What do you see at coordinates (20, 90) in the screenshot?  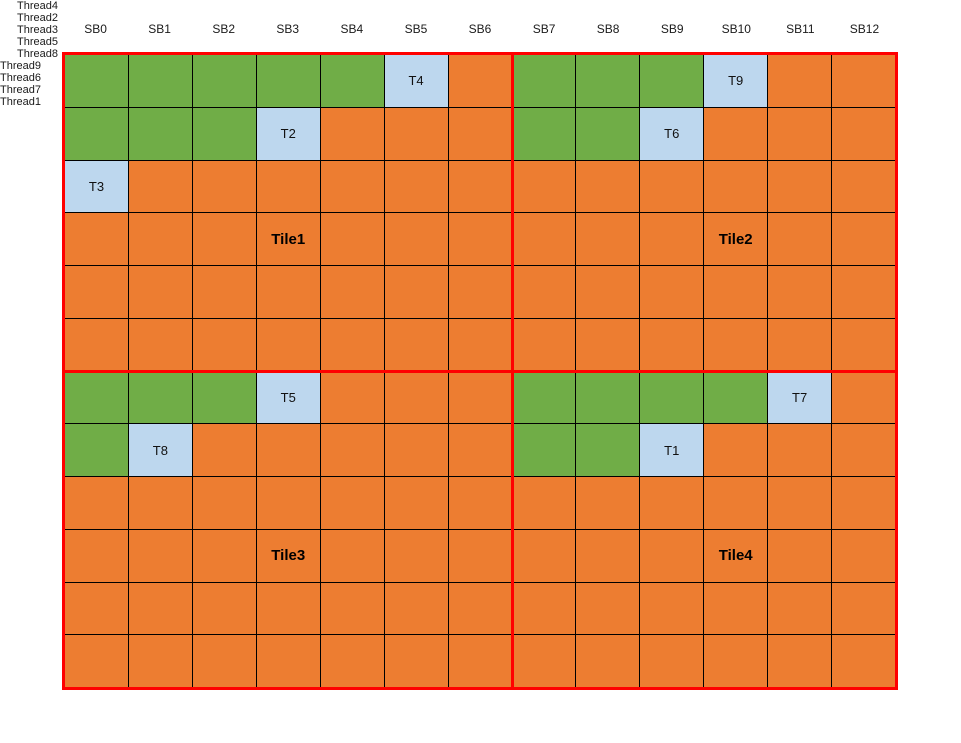 I see `thread-label-thread7: Thread7` at bounding box center [20, 90].